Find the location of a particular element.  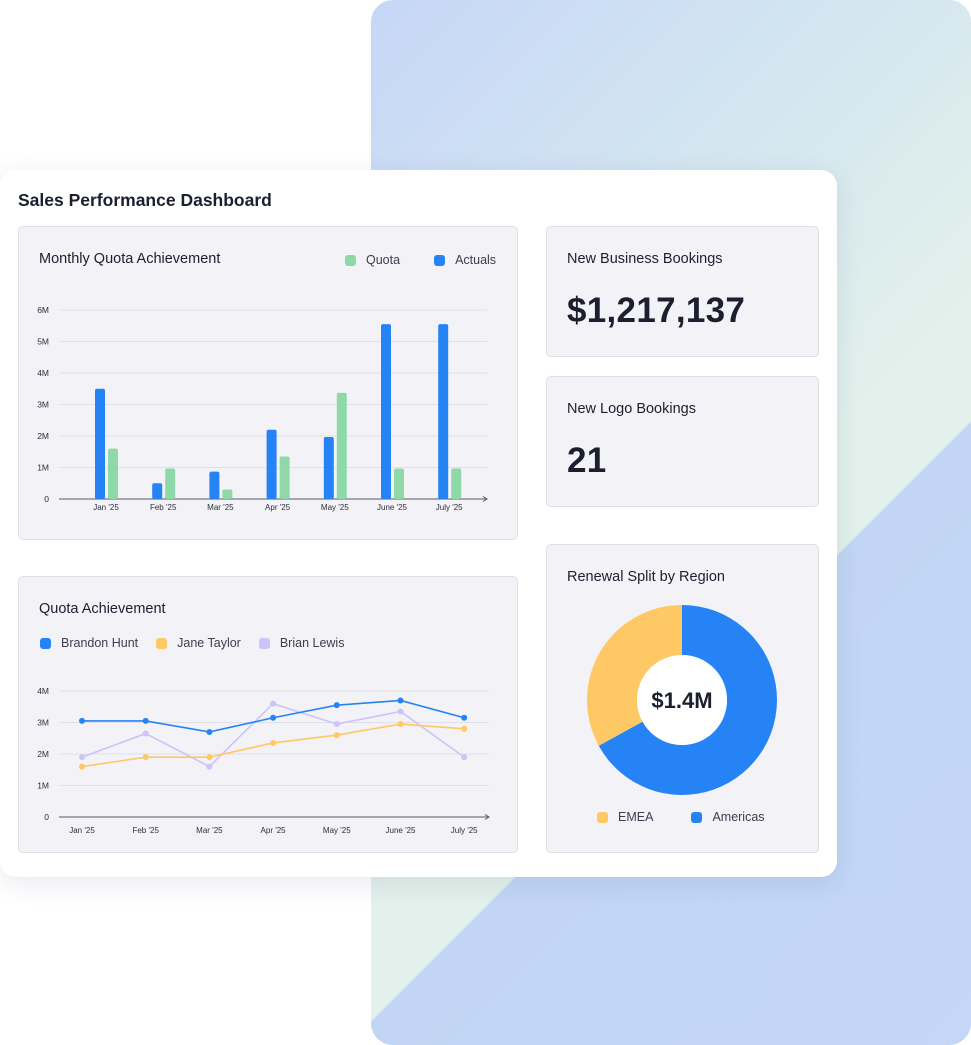

legend-item-actuals: Actuals is located at coordinates (465, 260).